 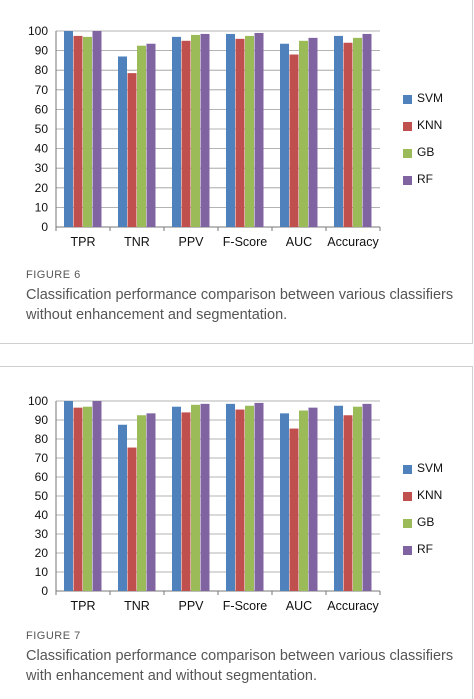 What do you see at coordinates (338, 498) in the screenshot?
I see `chart2-bar-svm-accuracy` at bounding box center [338, 498].